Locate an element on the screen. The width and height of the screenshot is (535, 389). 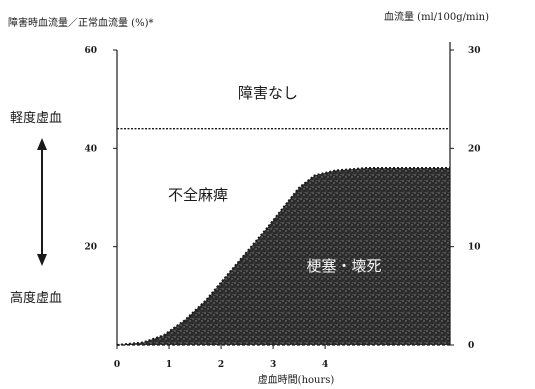
annotation-no-damage: 障害なし is located at coordinates (268, 93).